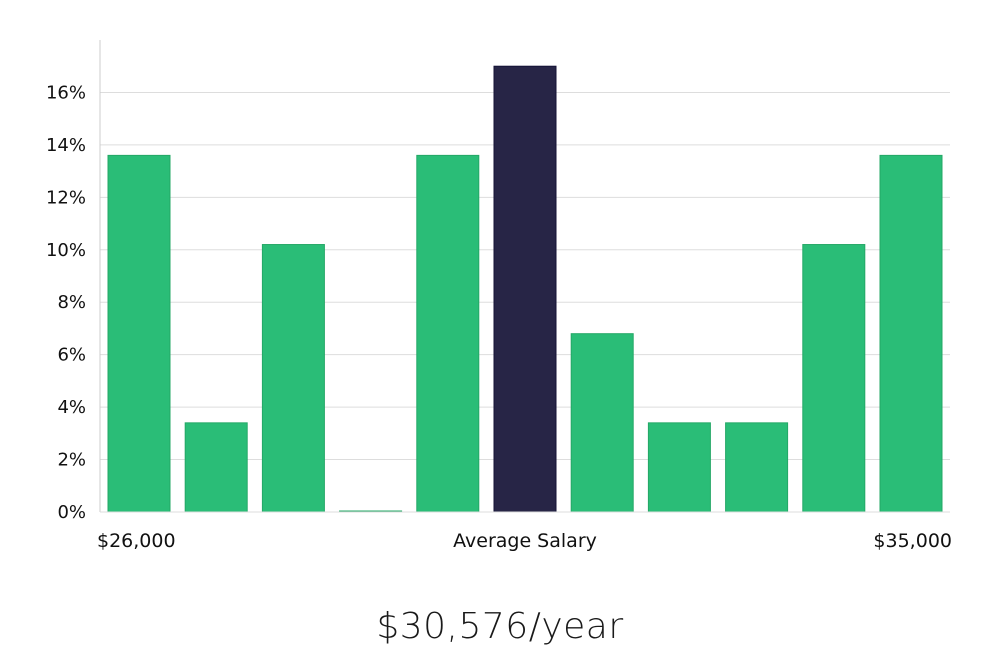 Image resolution: width=1000 pixels, height=660 pixels. I want to click on x-center-label: Average Salary, so click(525, 541).